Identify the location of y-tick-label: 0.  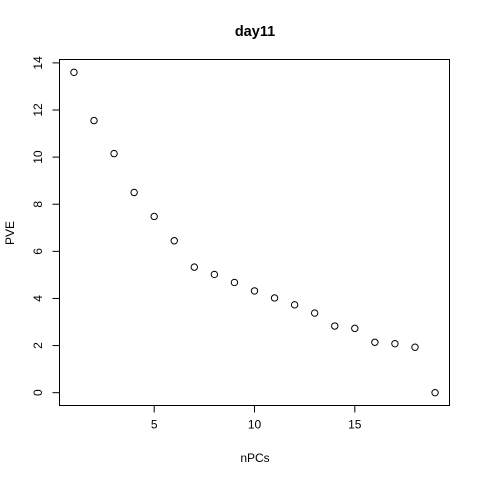
(38, 392).